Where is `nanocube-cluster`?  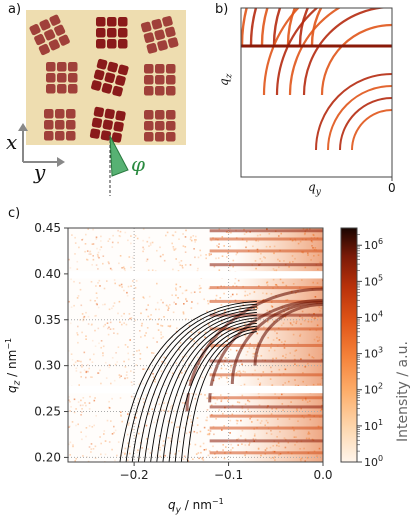 nanocube-cluster is located at coordinates (107, 124).